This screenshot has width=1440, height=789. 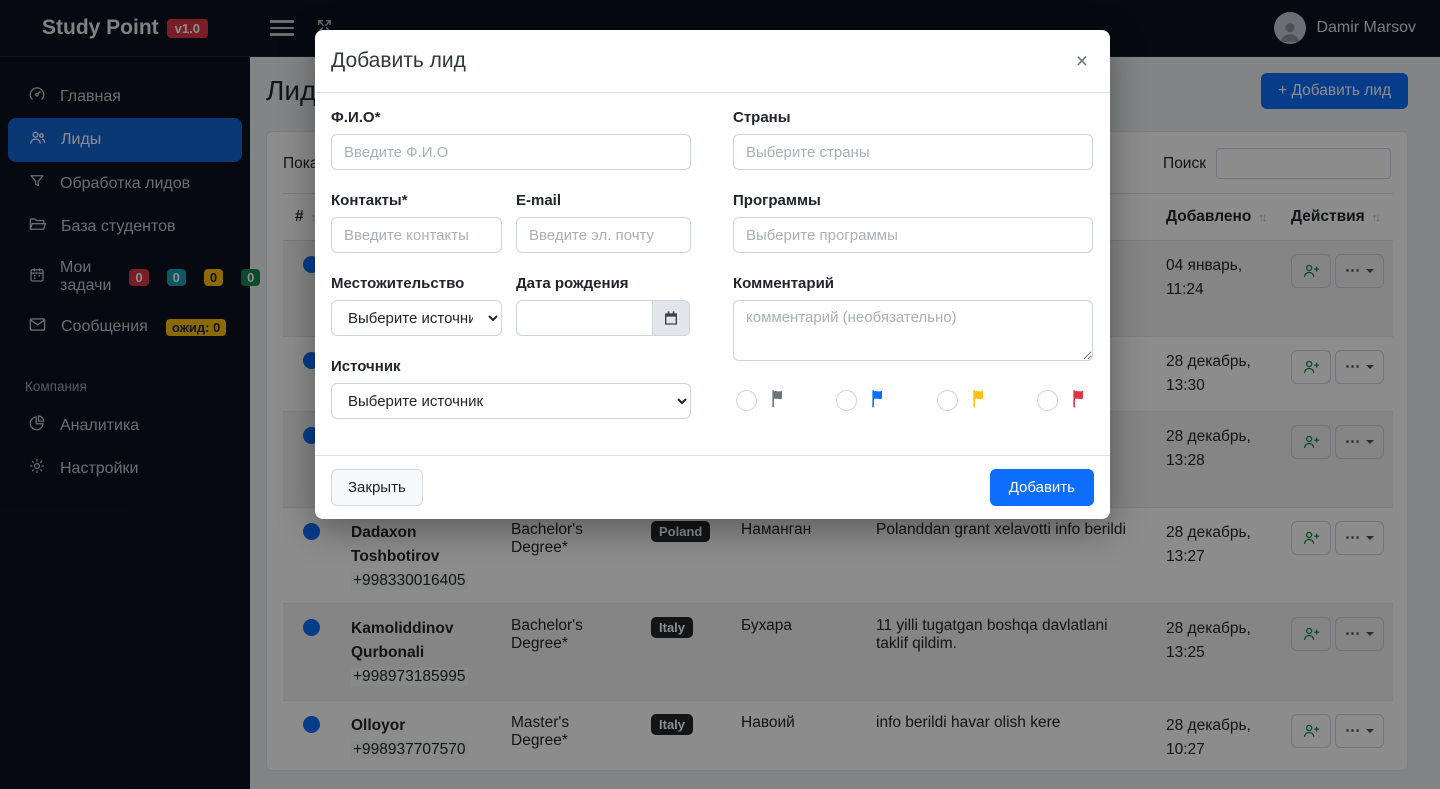 What do you see at coordinates (1303, 163) in the screenshot?
I see `search-input` at bounding box center [1303, 163].